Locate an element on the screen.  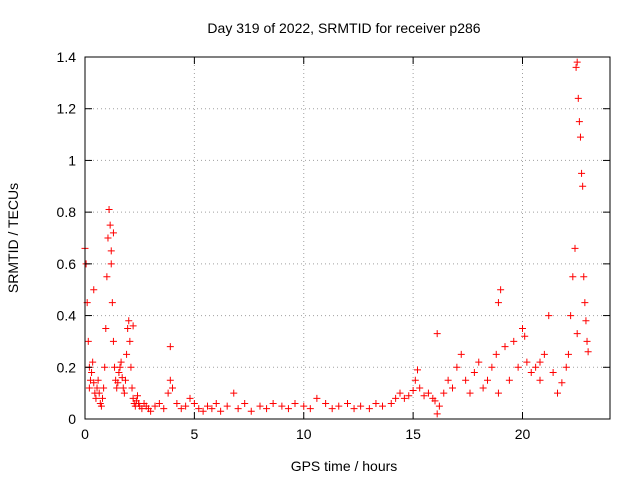
y-tick-label: 0 is located at coordinates (72, 419).